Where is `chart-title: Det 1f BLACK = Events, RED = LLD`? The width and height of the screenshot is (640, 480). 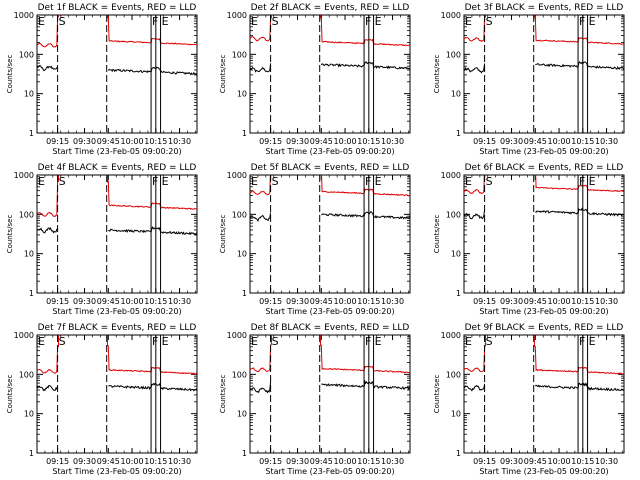
chart-title: Det 1f BLACK = Events, RED = LLD is located at coordinates (117, 8).